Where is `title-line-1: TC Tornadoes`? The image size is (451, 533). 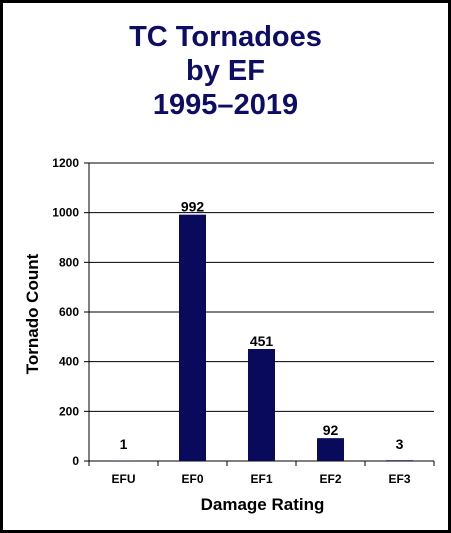
title-line-1: TC Tornadoes is located at coordinates (225, 37).